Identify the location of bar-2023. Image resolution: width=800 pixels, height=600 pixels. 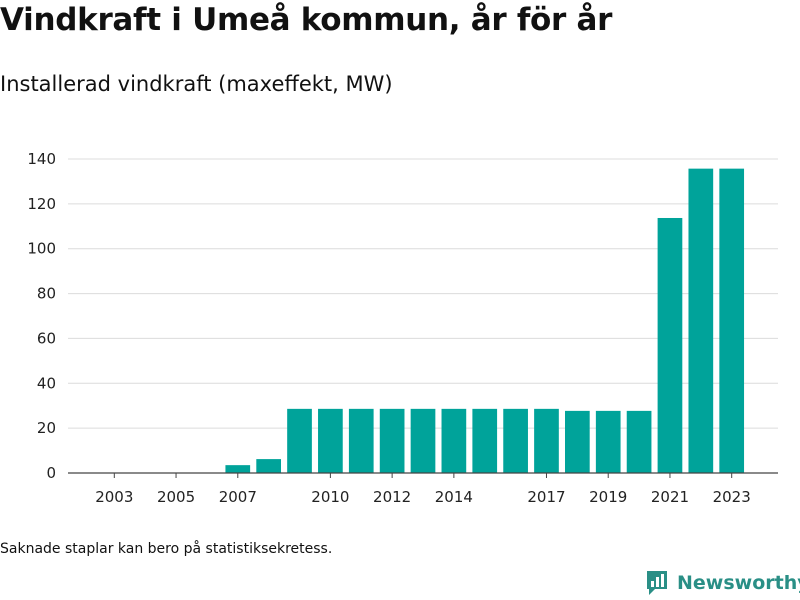
(732, 320).